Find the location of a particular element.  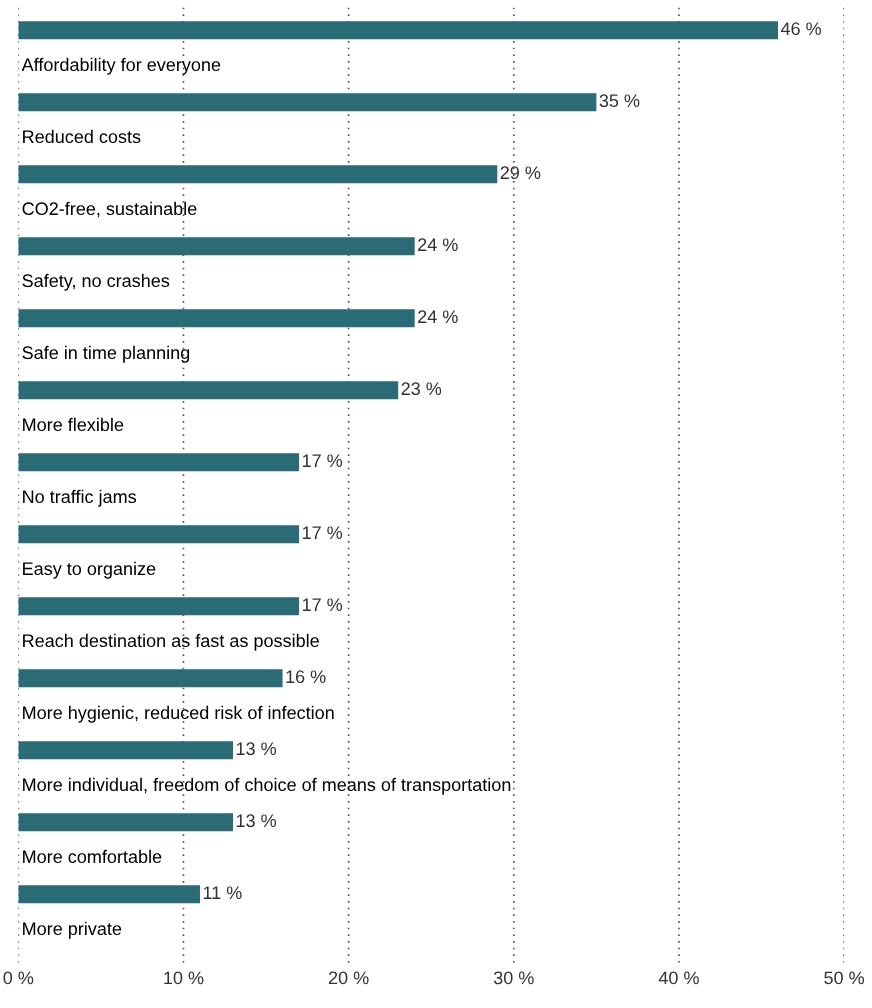

y-tick-label: More individual, freedom of choice of means of transportation is located at coordinates (267, 786).